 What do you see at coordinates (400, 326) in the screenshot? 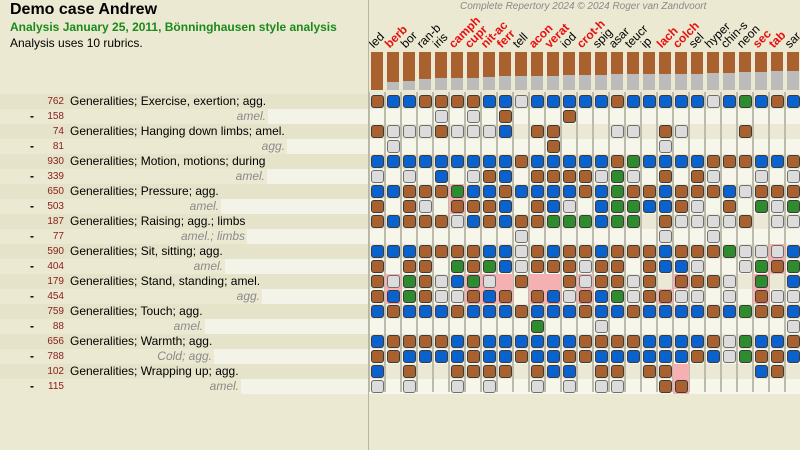
I see `rubric-subrow: - 88 amel.` at bounding box center [400, 326].